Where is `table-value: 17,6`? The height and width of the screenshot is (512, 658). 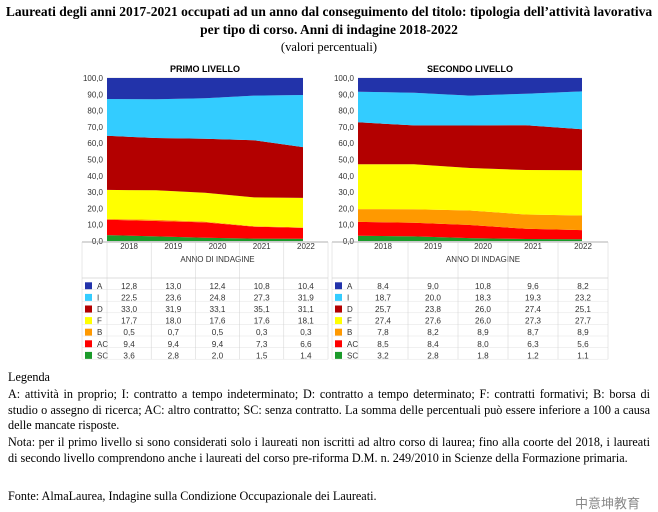
table-value: 17,6 is located at coordinates (218, 321).